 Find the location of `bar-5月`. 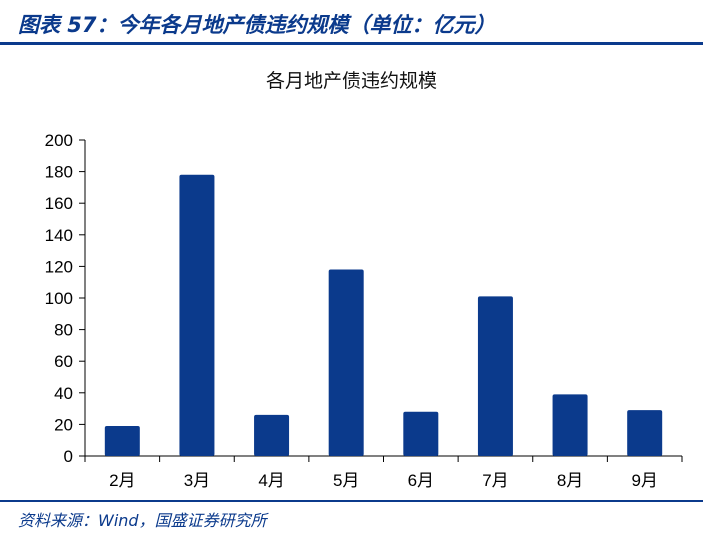

bar-5月 is located at coordinates (346, 362).